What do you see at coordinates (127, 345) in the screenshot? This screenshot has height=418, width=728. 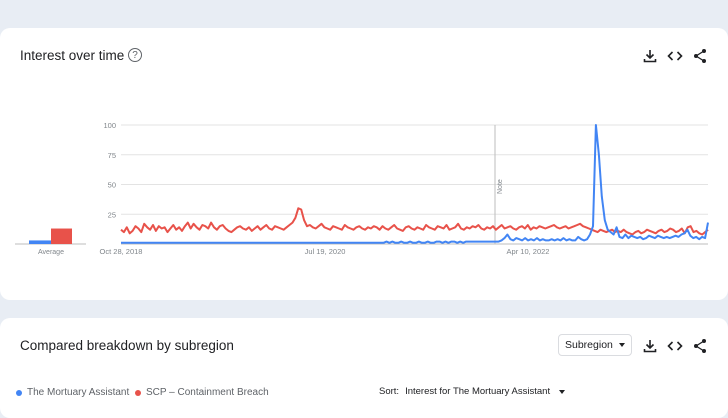 I see `breakdown-title: Compared breakdown by subregion` at bounding box center [127, 345].